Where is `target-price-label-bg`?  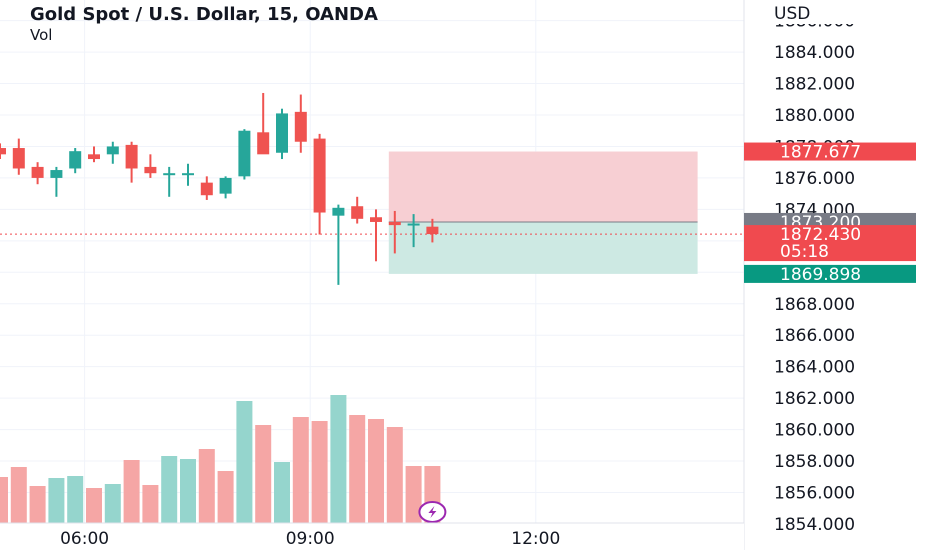 target-price-label-bg is located at coordinates (830, 273).